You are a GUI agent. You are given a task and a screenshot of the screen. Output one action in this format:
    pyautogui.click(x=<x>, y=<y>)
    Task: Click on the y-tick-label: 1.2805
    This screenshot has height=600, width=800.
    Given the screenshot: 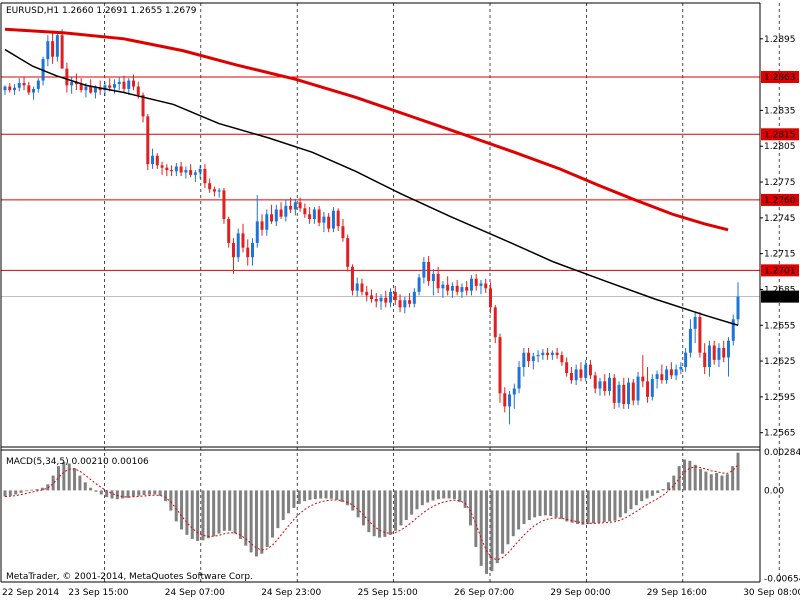 What is the action you would take?
    pyautogui.click(x=780, y=147)
    